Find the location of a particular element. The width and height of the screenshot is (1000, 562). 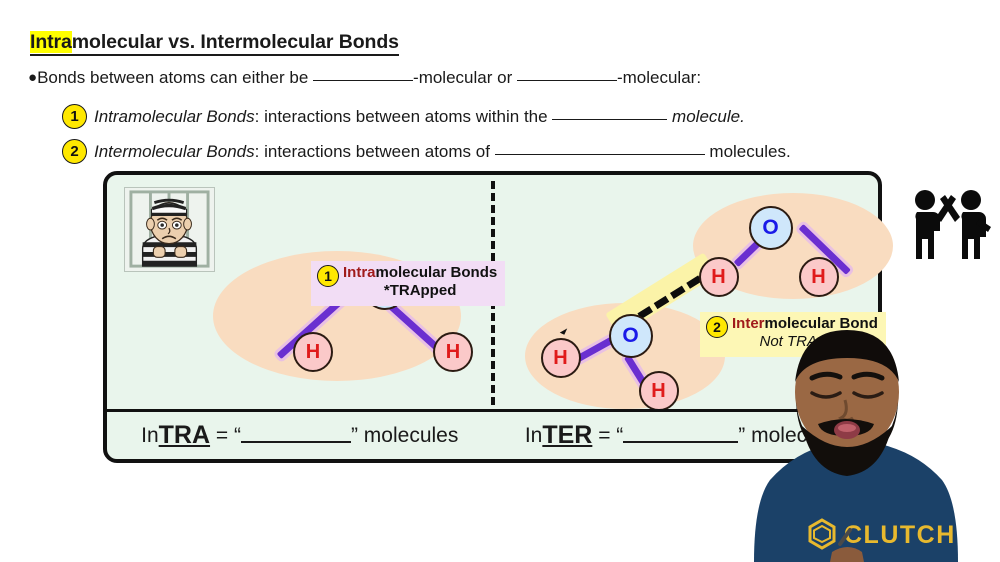

callout1-sublabel: *TRApped is located at coordinates (420, 290).